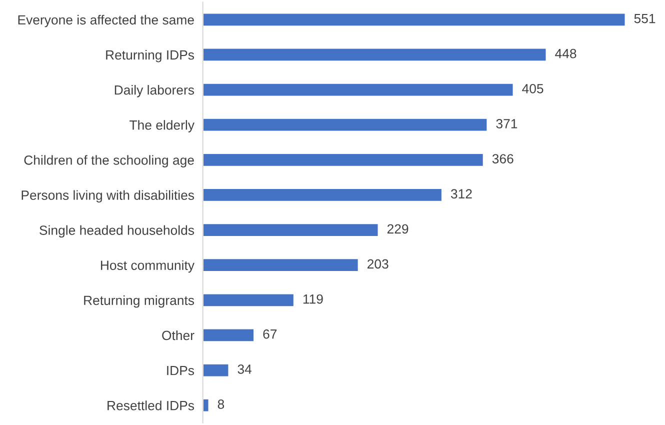  Describe the element at coordinates (503, 159) in the screenshot. I see `data-label: 366` at that location.